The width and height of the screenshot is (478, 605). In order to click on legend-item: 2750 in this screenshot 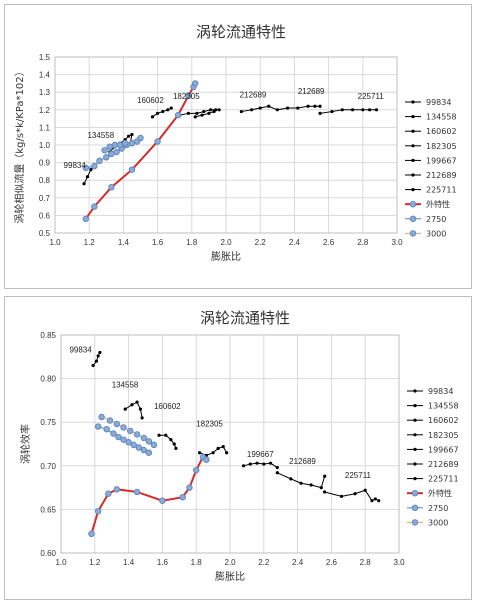, I will do `click(425, 219)`.